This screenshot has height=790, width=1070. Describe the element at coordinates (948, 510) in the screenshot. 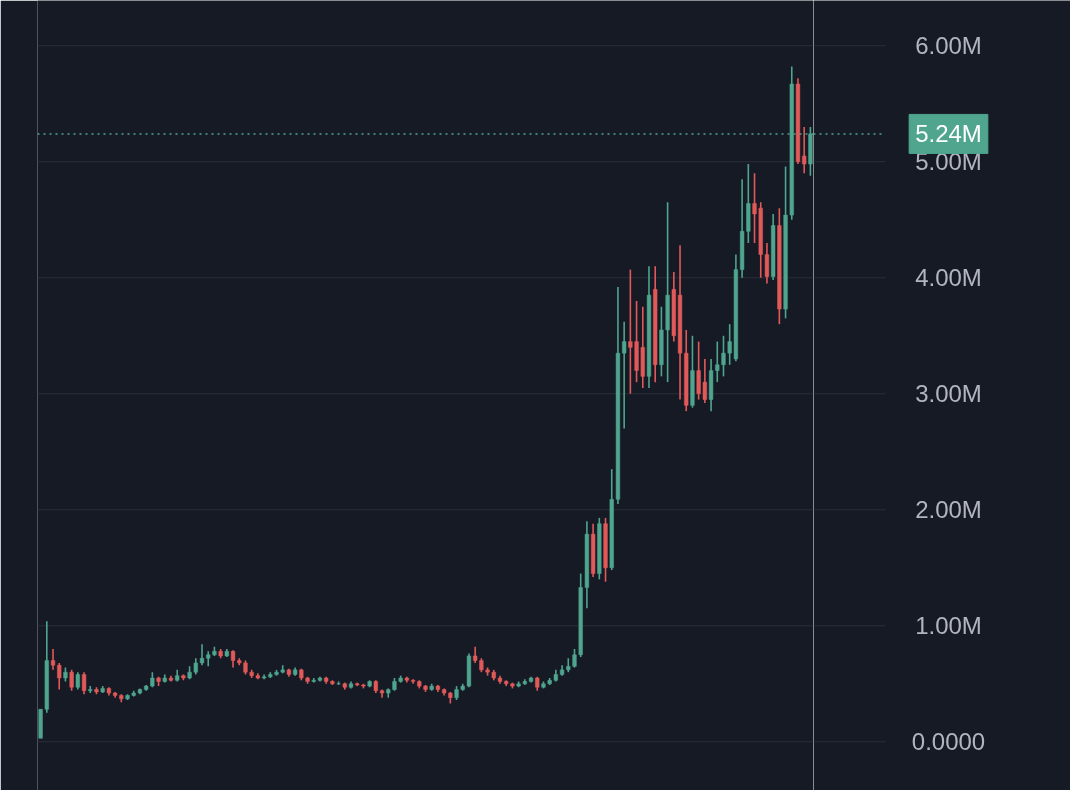

I see `y-tick-label: 2.00M` at that location.